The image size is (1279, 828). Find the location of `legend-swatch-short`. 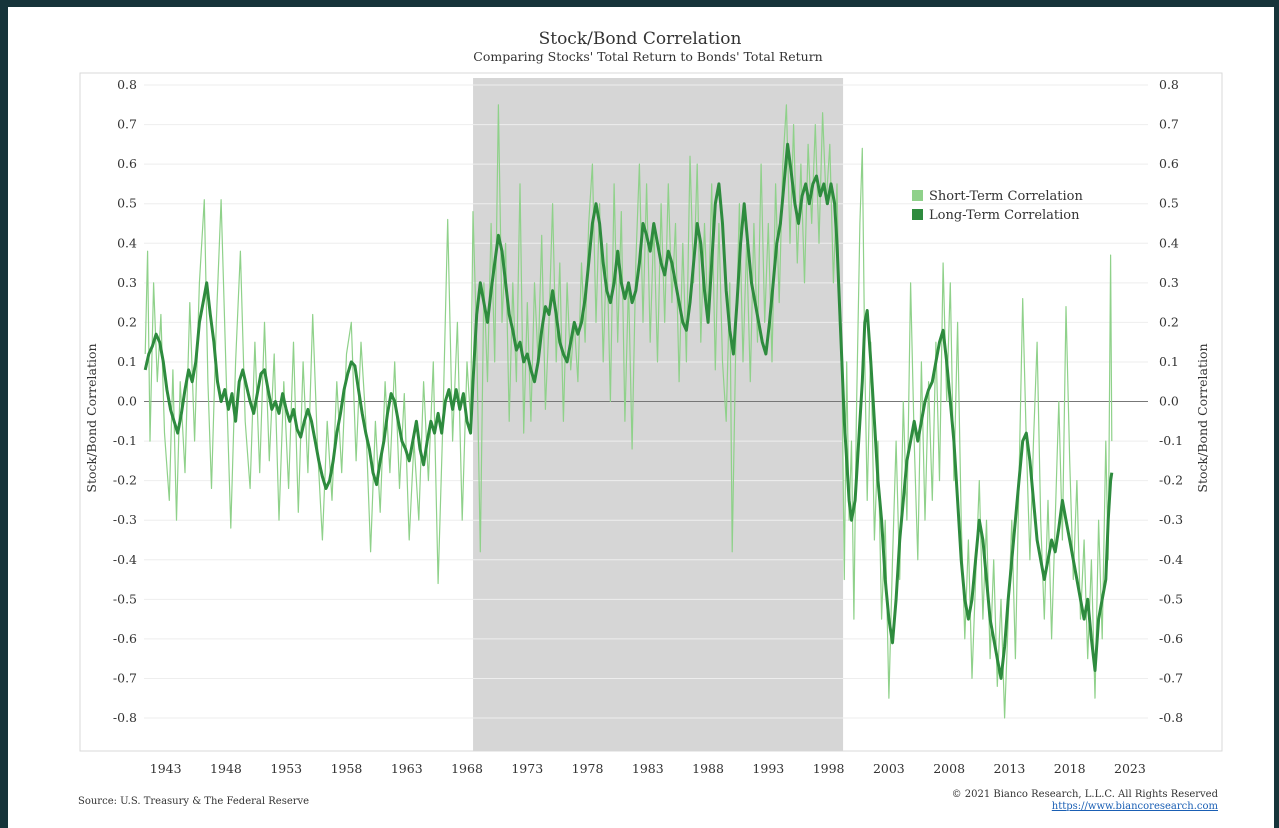

legend-swatch-short is located at coordinates (917, 195).